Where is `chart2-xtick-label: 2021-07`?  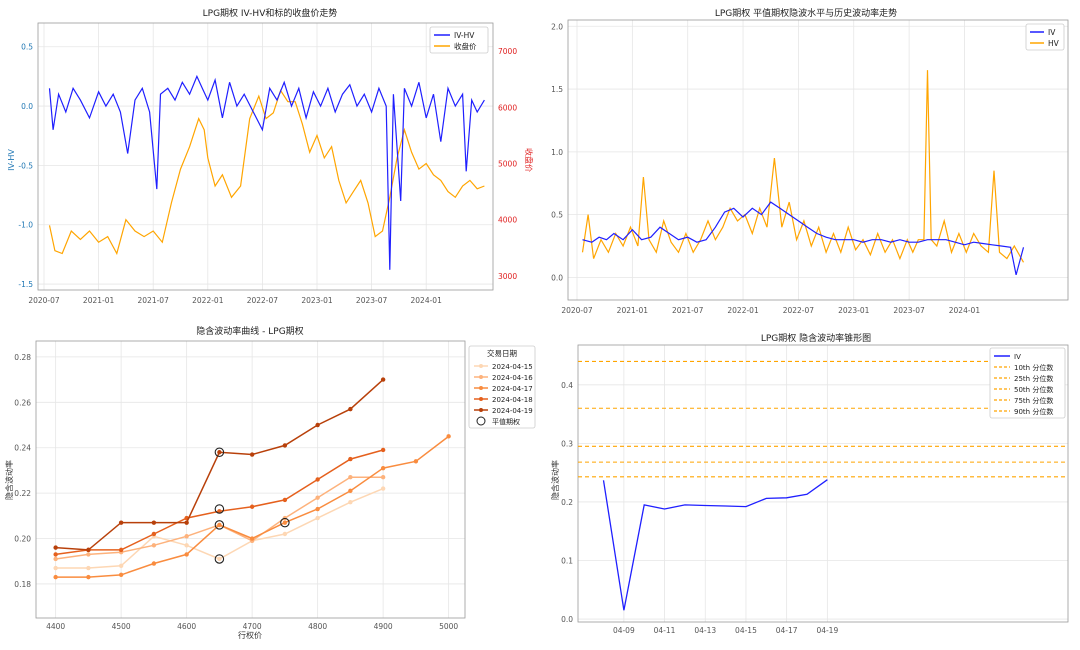 chart2-xtick-label: 2021-07 is located at coordinates (688, 310).